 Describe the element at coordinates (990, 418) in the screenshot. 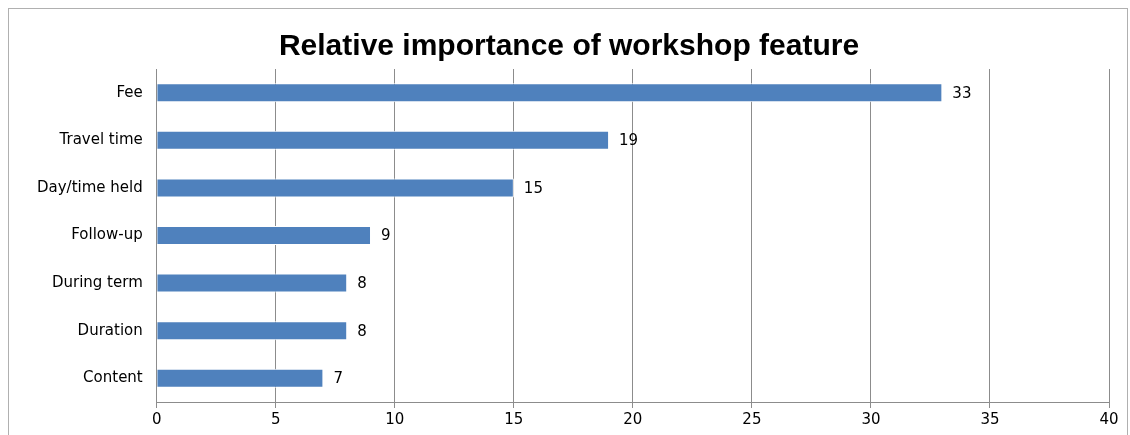

I see `x-tick-label: 35` at that location.